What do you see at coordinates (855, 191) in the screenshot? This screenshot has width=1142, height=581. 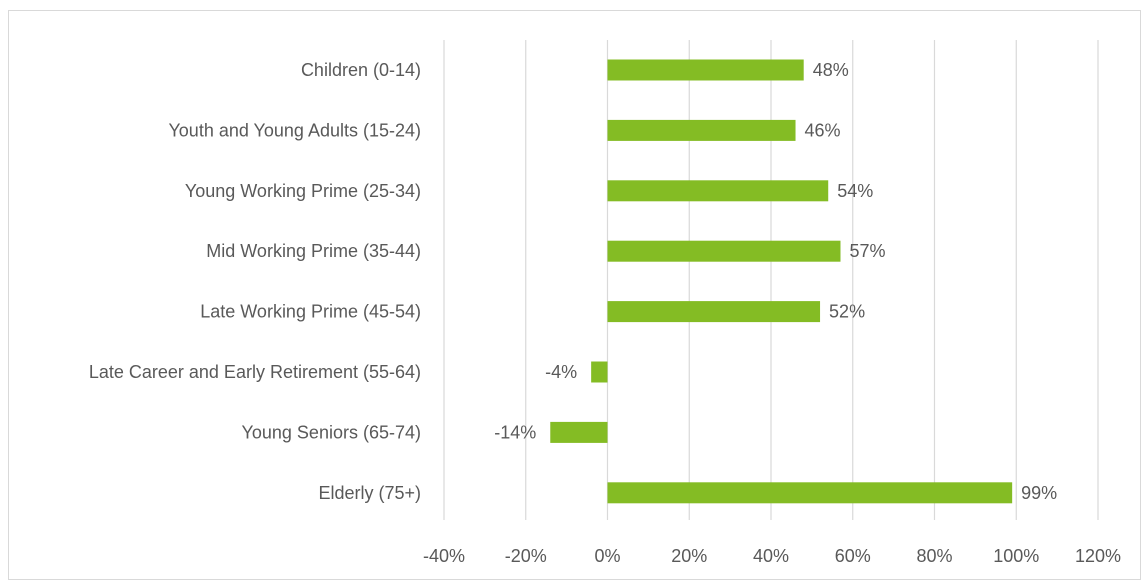 I see `data-label: 54%` at bounding box center [855, 191].